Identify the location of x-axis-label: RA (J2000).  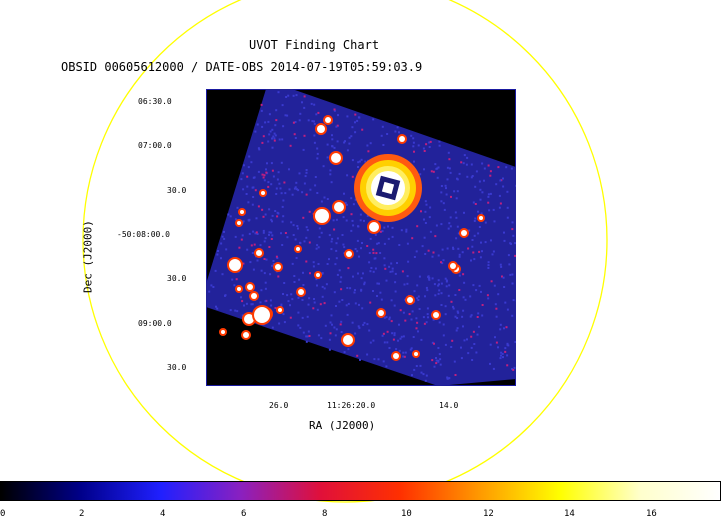
(342, 425).